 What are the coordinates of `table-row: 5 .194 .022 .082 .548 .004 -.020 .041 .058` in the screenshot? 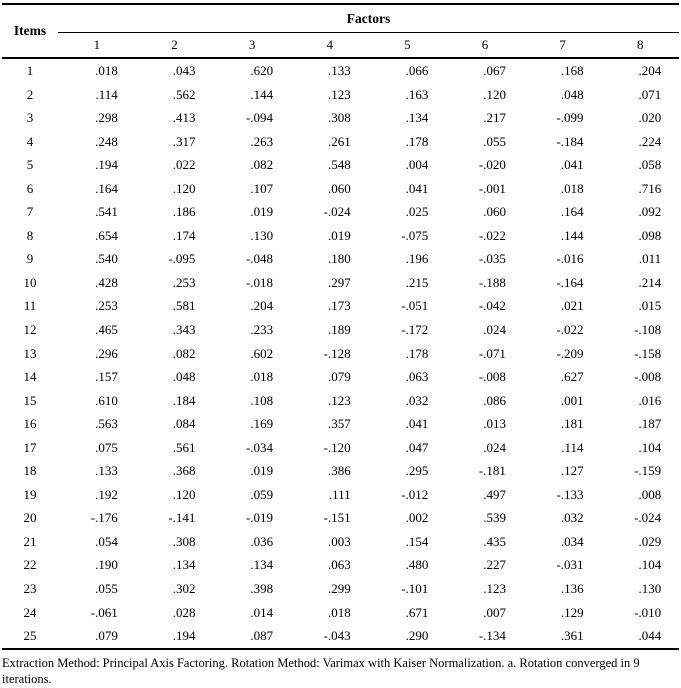 It's located at (340, 165).